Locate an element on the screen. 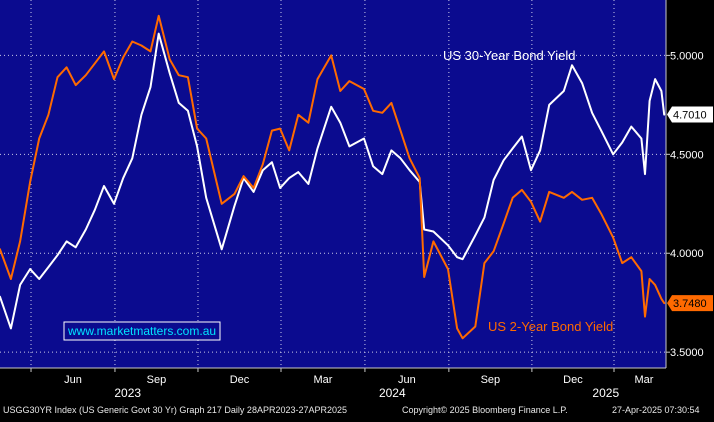 Image resolution: width=714 pixels, height=422 pixels. footer-copyright-text: Copyright© 2025 Bloomberg Finance L.P. is located at coordinates (485, 410).